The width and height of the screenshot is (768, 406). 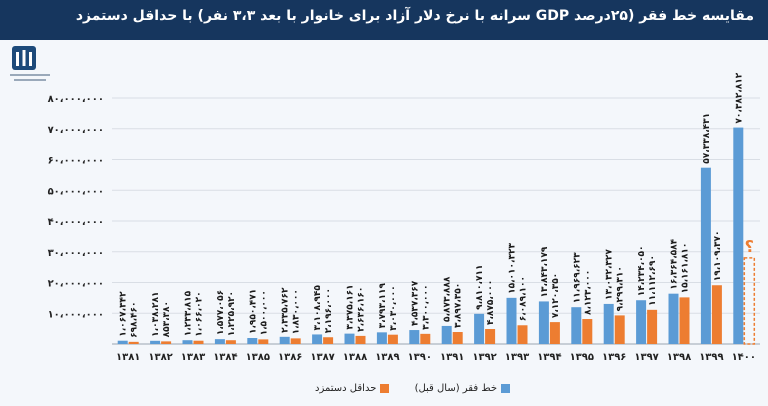 What do you see at coordinates (524, 298) in the screenshot?
I see `data-label-min-wage: ۶،۰۸۹،۱۰۰` at bounding box center [524, 298].